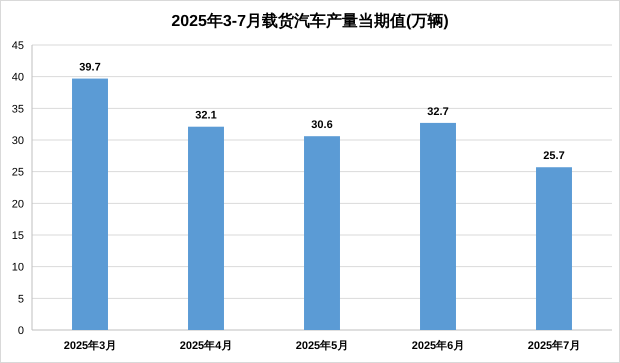 Image resolution: width=620 pixels, height=363 pixels. What do you see at coordinates (554, 156) in the screenshot?
I see `data-label: 25.7` at bounding box center [554, 156].